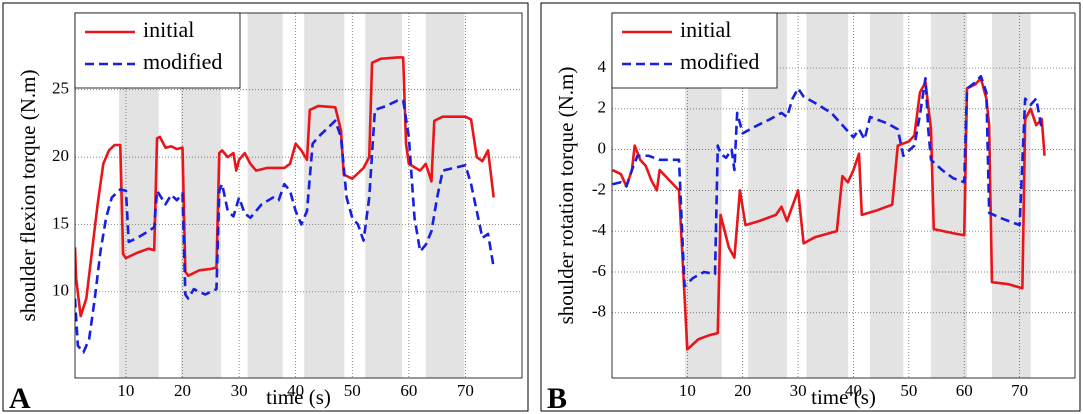 The width and height of the screenshot is (1083, 414). Describe the element at coordinates (60, 290) in the screenshot. I see `y-tick-label: 10` at that location.